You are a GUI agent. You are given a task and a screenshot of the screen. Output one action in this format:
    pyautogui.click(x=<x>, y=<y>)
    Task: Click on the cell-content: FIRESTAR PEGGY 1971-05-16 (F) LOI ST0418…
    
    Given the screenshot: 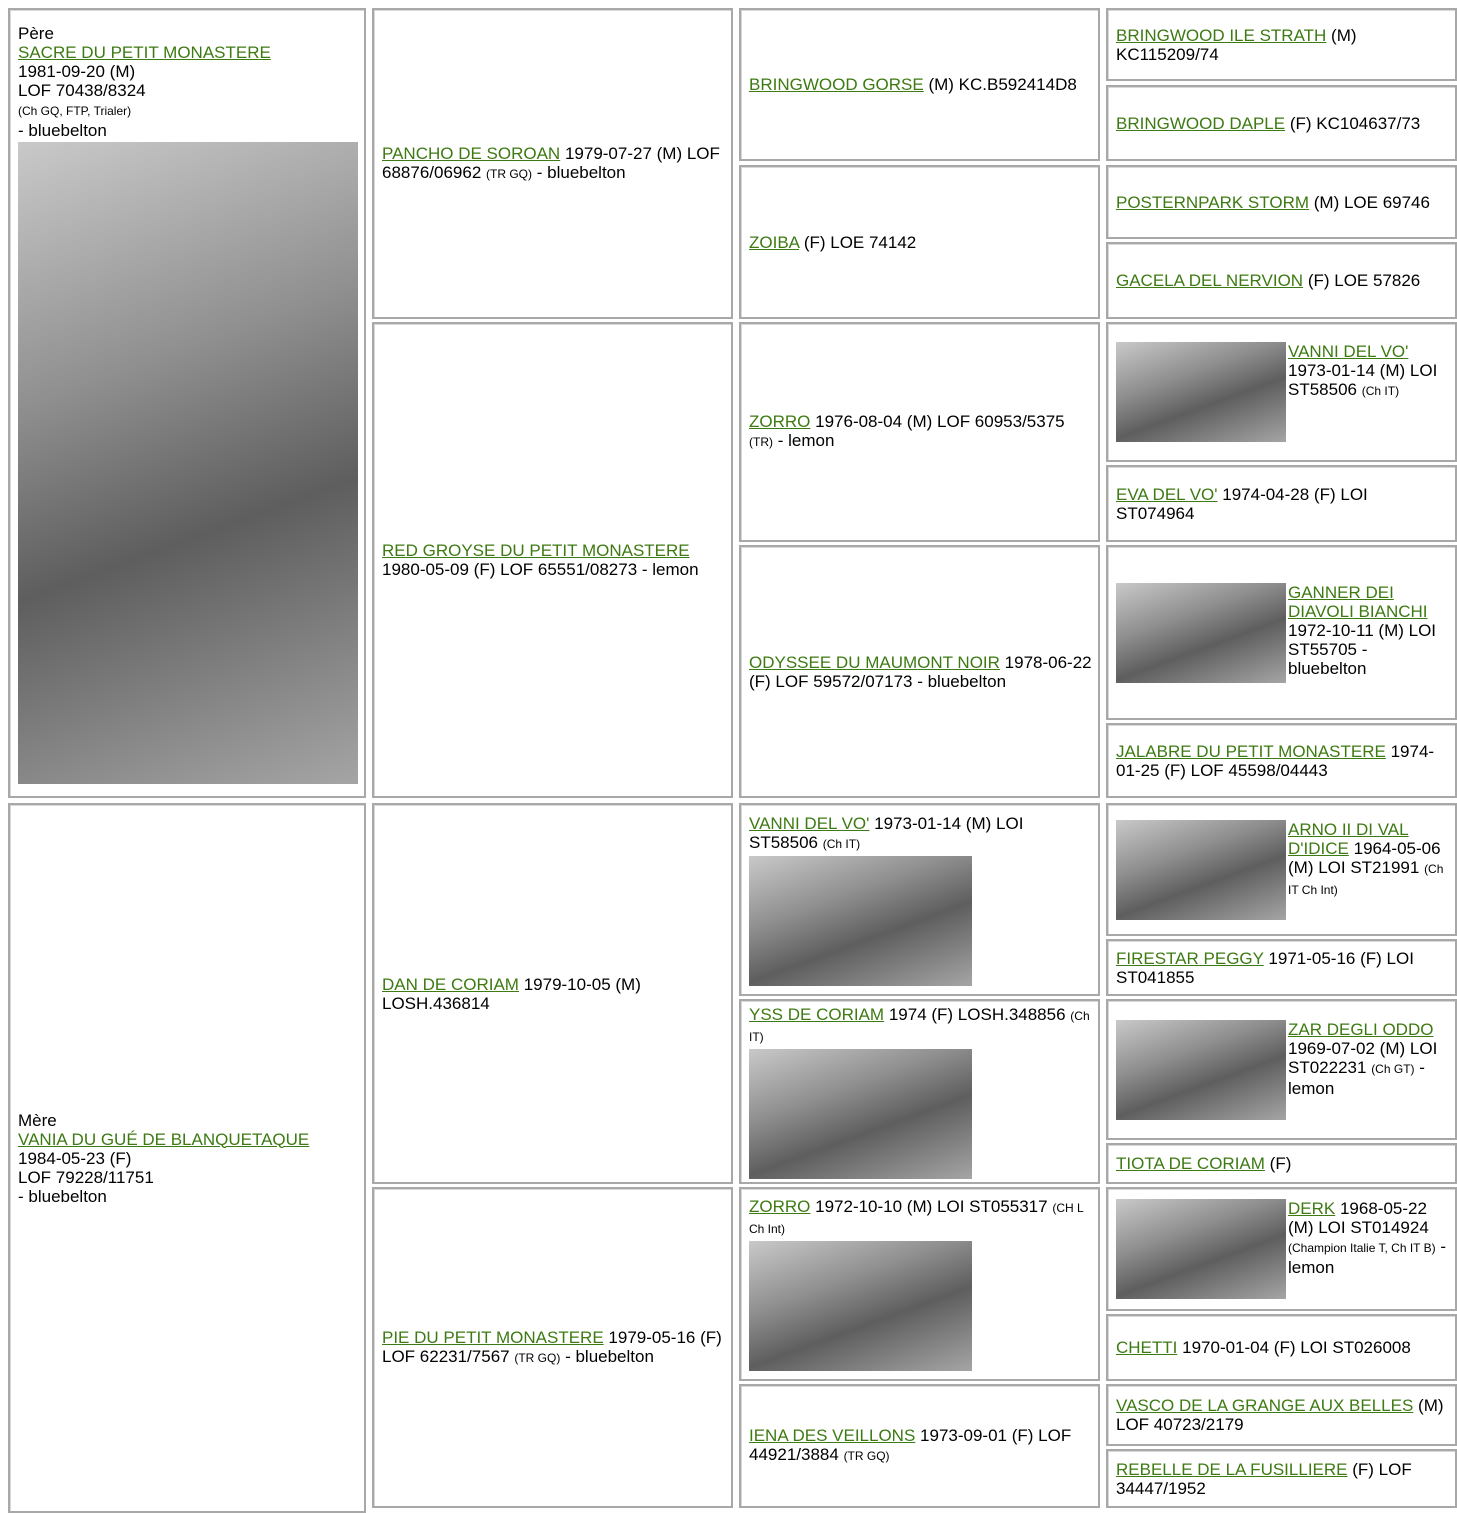 What is the action you would take?
    pyautogui.click(x=1282, y=968)
    